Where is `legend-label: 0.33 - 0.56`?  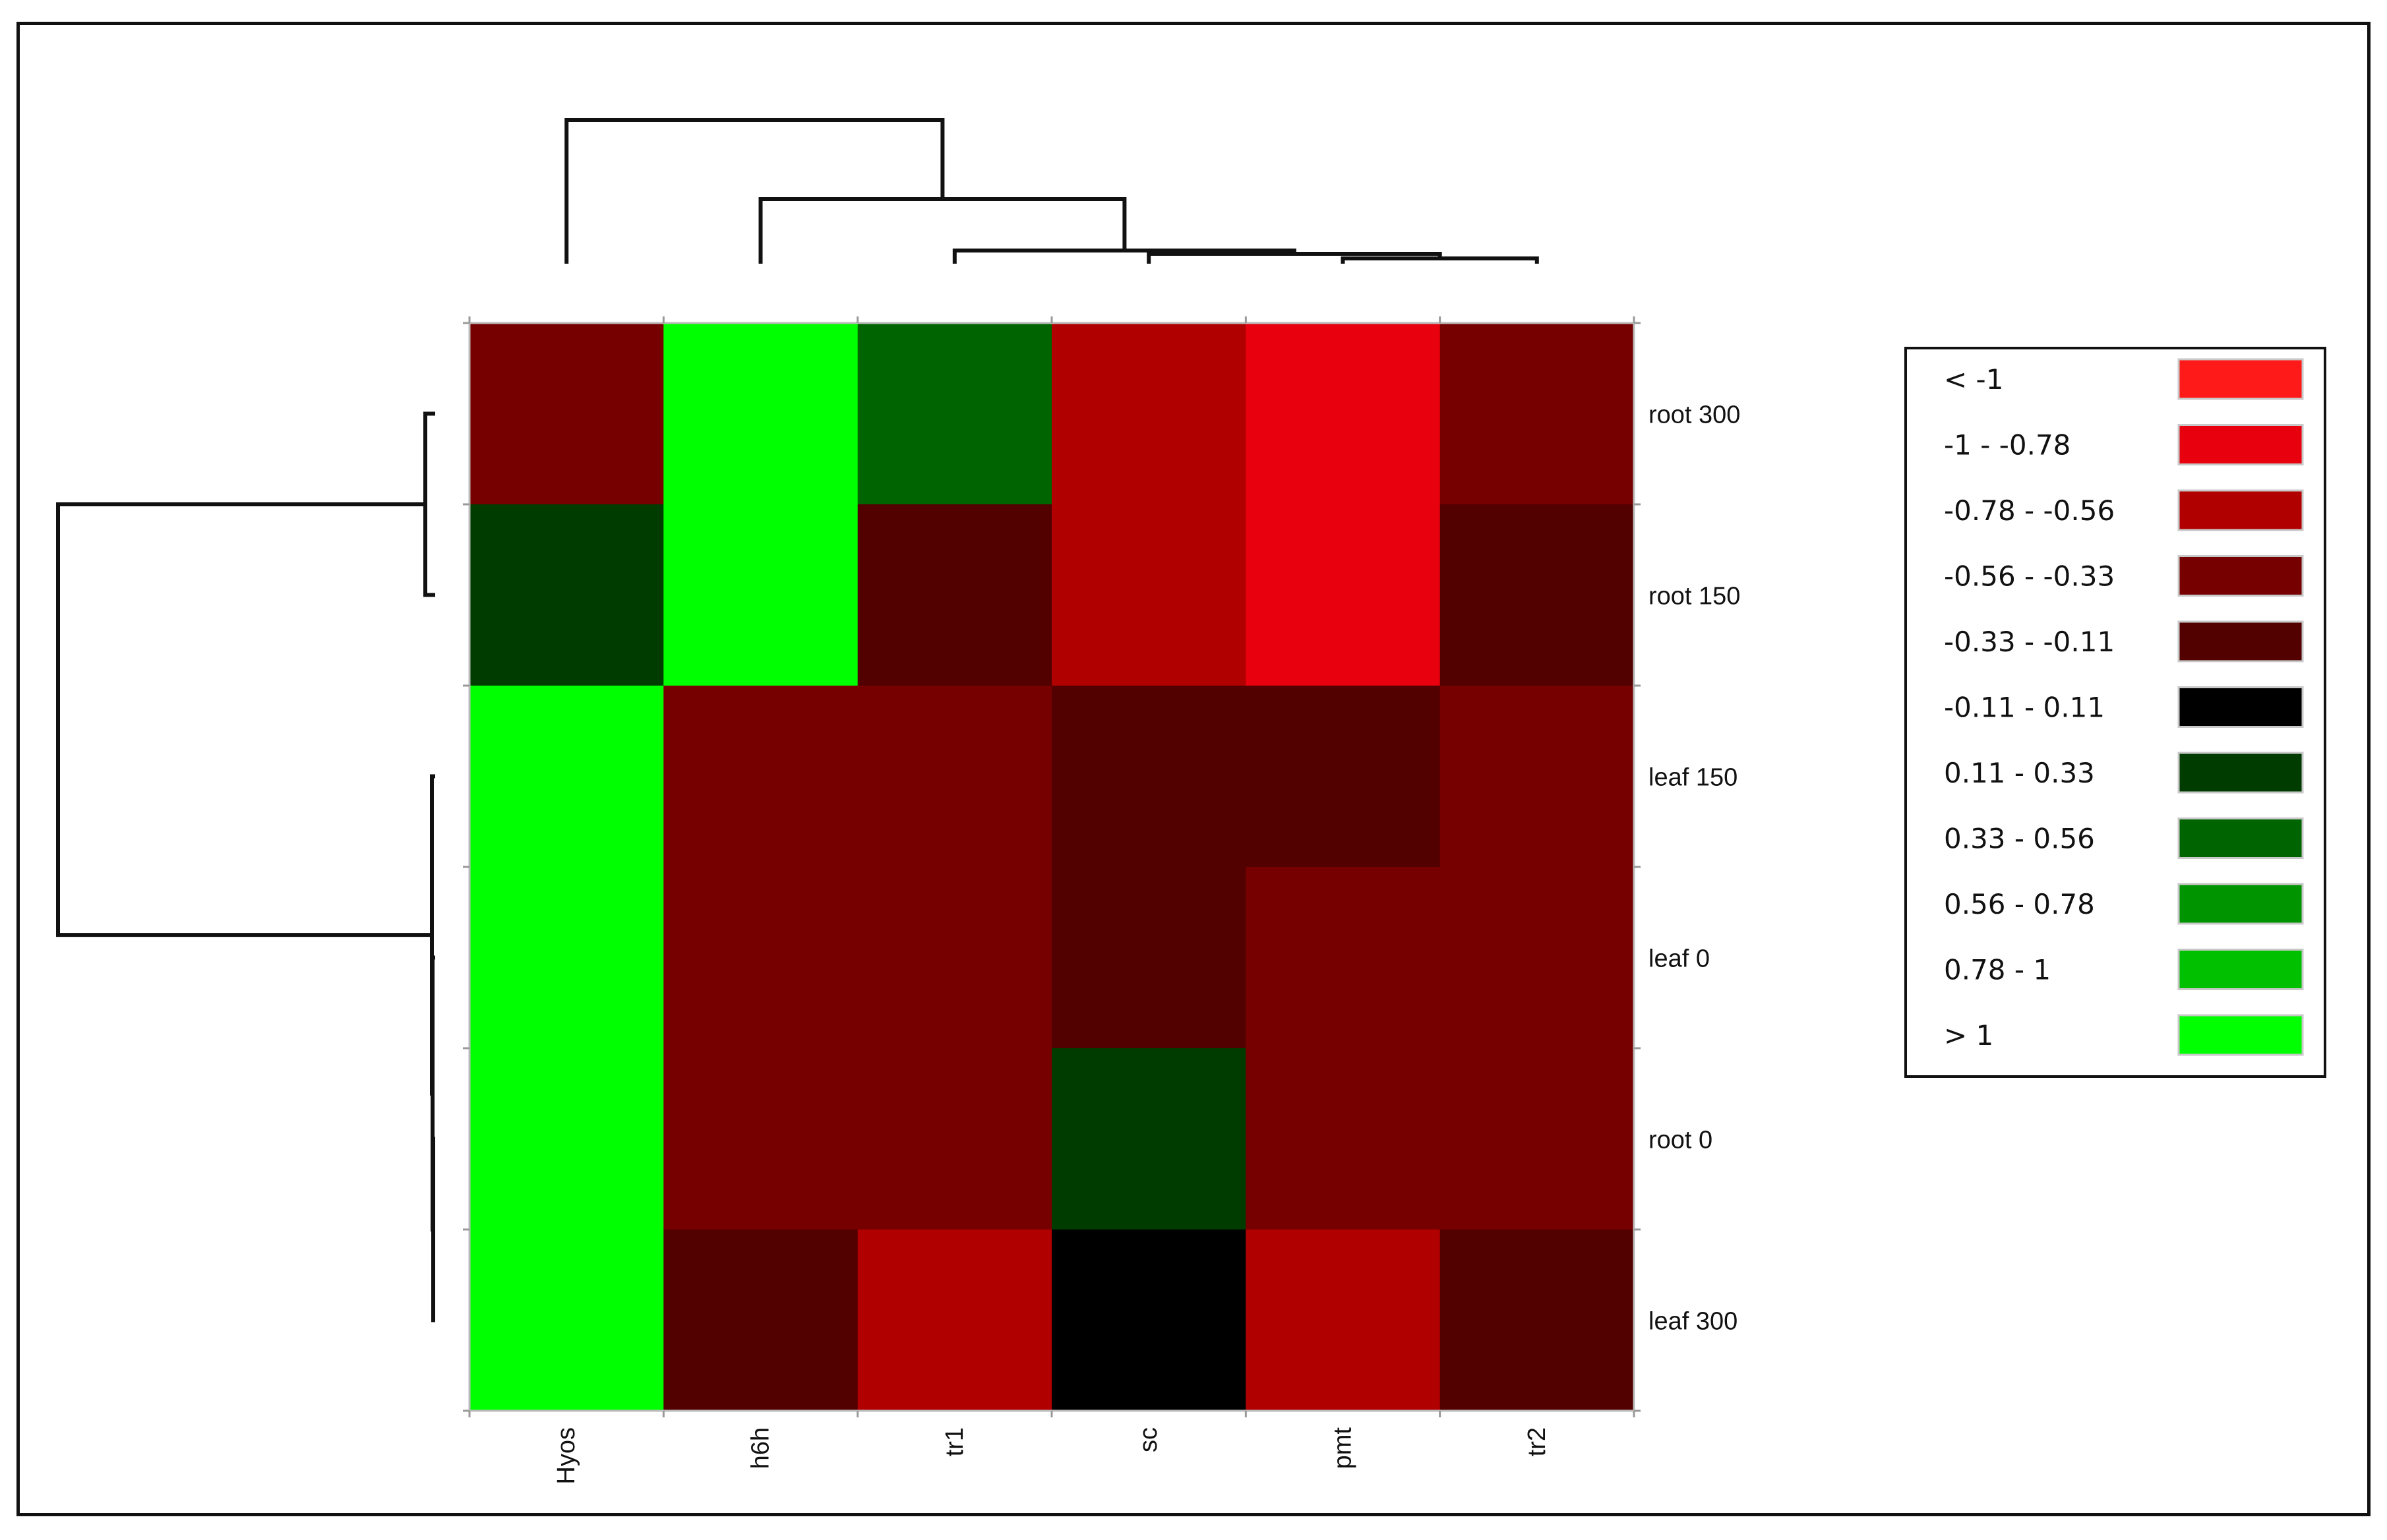 legend-label: 0.33 - 0.56 is located at coordinates (2019, 839).